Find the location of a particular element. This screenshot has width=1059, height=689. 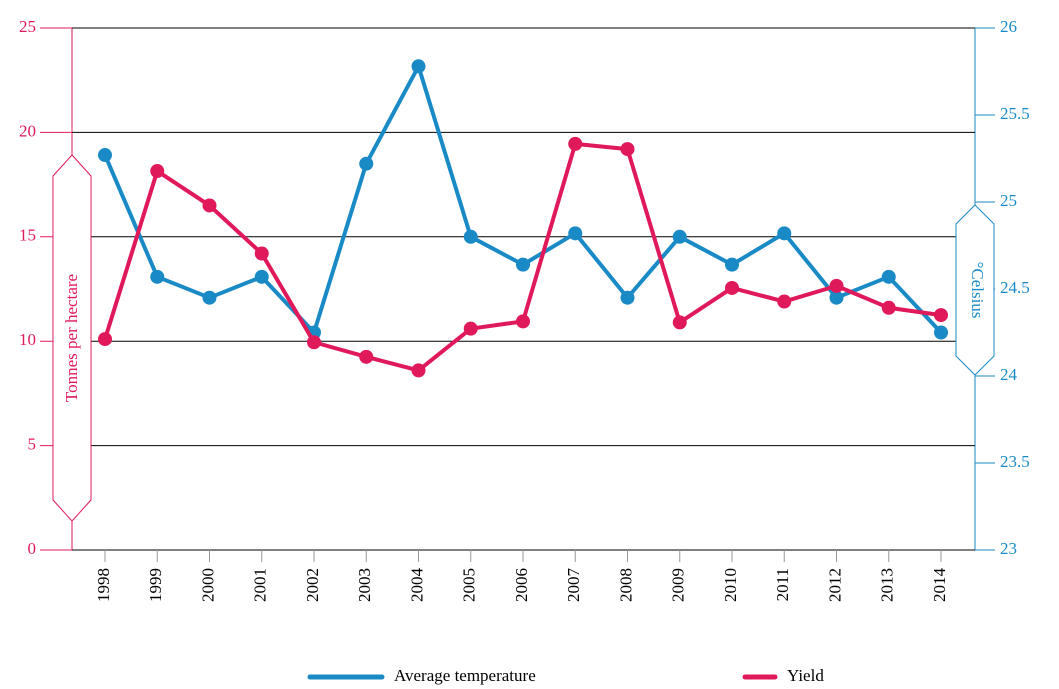

y2-tick-label: 25 is located at coordinates (1008, 200).